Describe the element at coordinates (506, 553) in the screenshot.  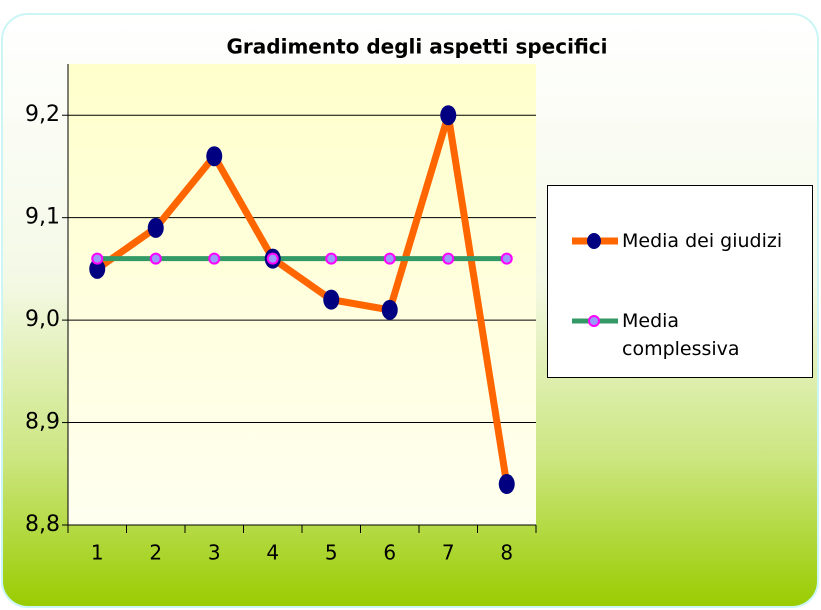
I see `x-tick-label: 8` at that location.